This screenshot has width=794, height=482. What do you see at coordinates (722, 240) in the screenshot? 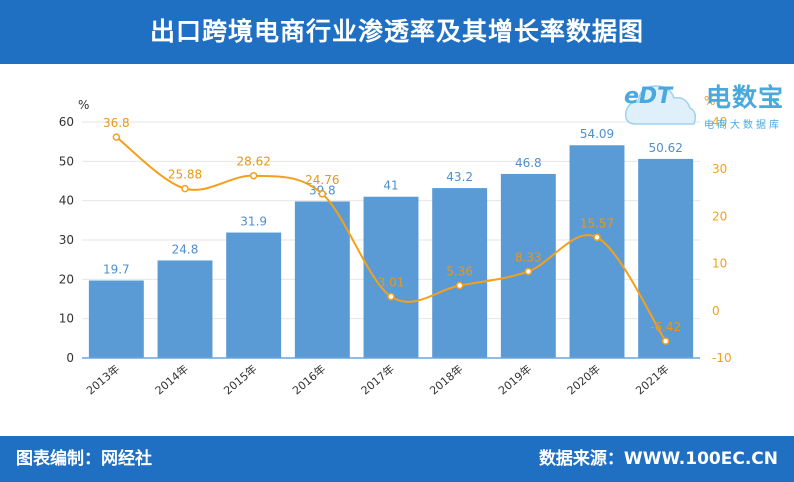
I see `right-axis-ticks: -10 0 10 20 30 40` at bounding box center [722, 240].